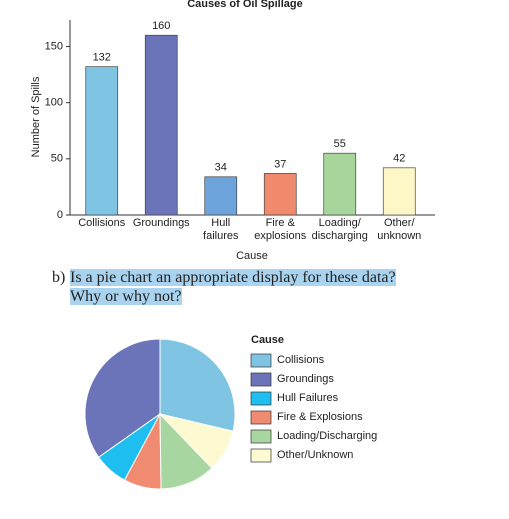 This screenshot has width=509, height=519. Describe the element at coordinates (252, 256) in the screenshot. I see `x-axis-label: Cause` at that location.